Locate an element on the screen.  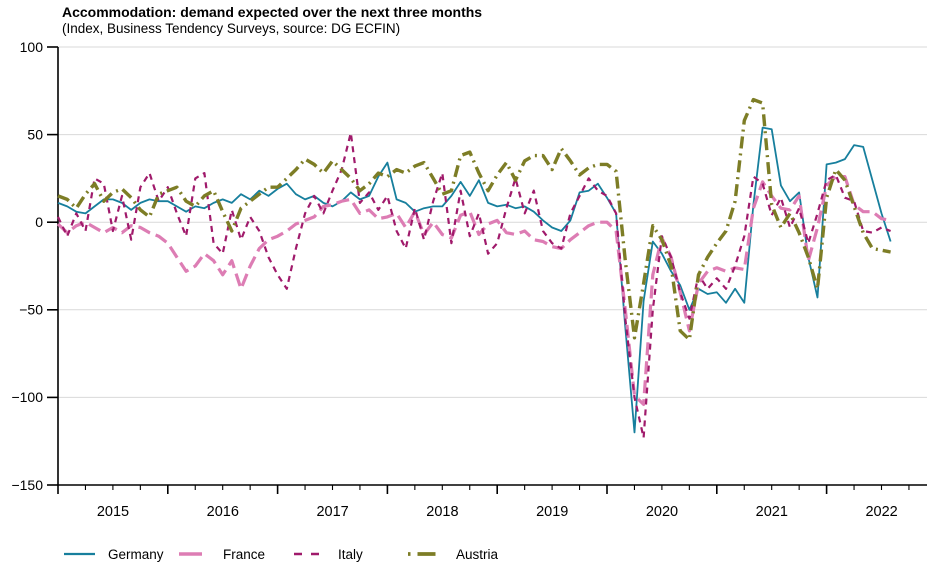
x-year-label: 2015 is located at coordinates (113, 512).